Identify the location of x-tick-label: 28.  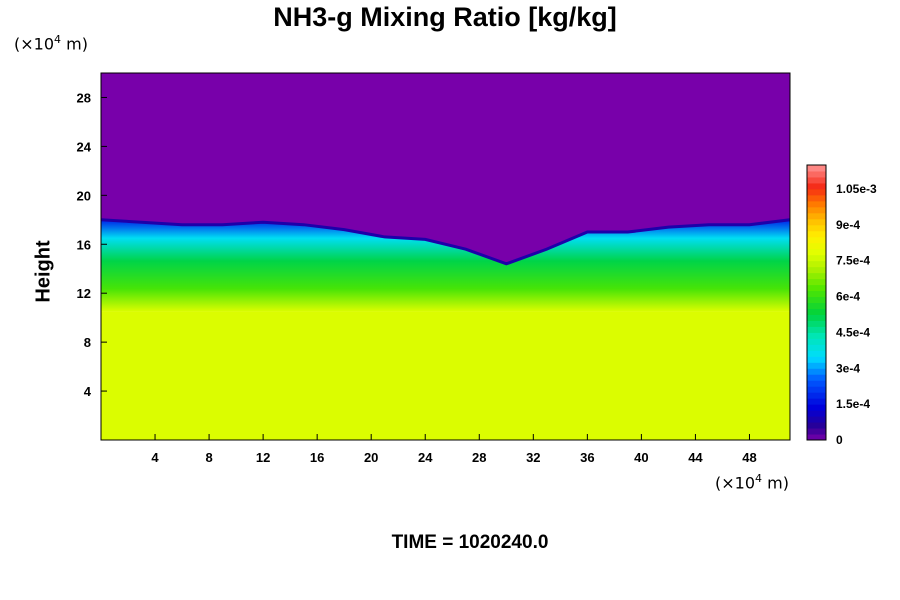
(479, 457).